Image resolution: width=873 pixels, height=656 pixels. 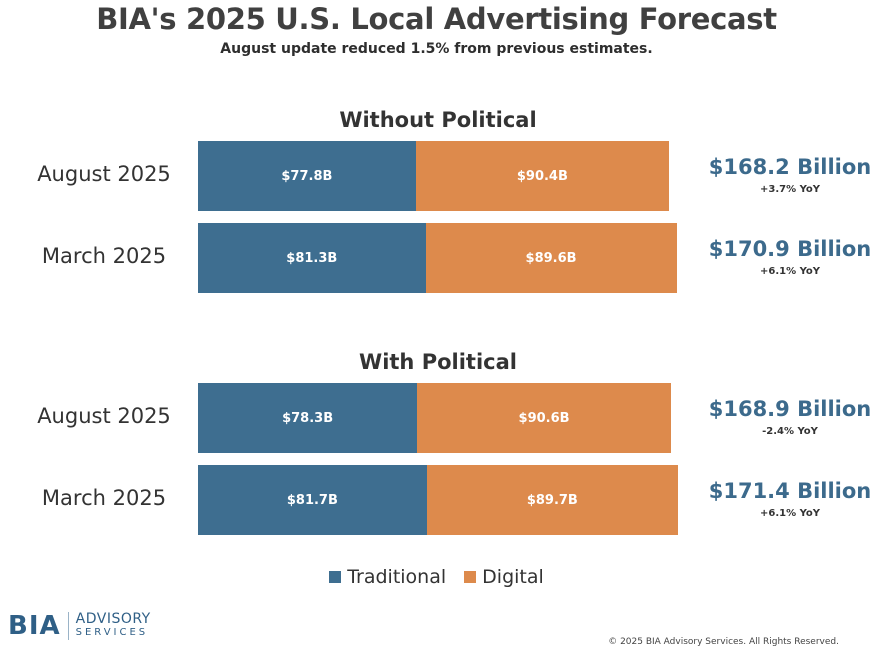 What do you see at coordinates (790, 431) in the screenshot?
I see `yoy-label: -2.4% YoY` at bounding box center [790, 431].